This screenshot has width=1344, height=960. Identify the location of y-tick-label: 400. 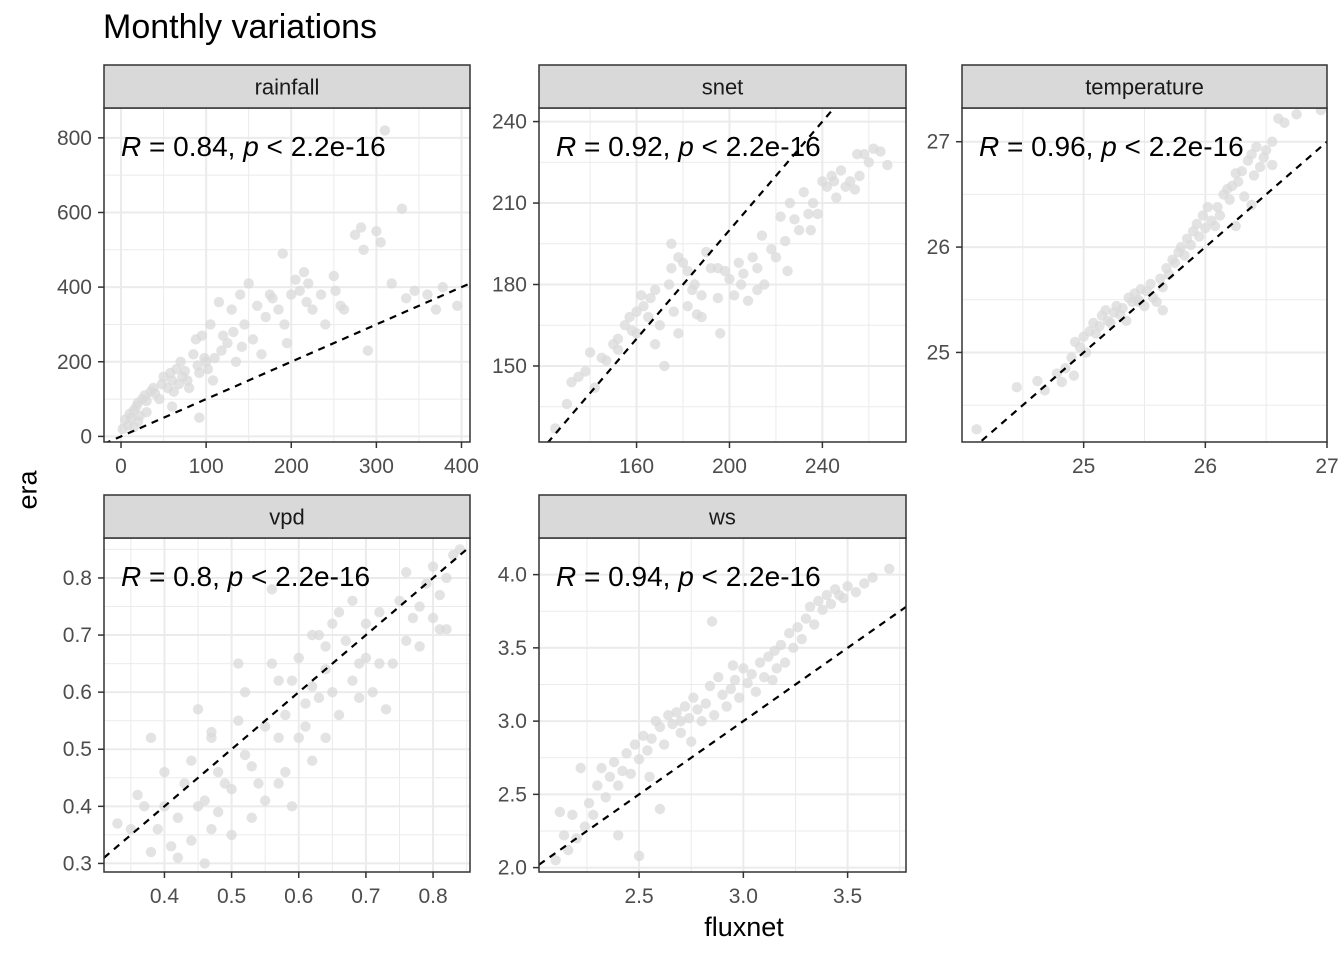
(74, 287).